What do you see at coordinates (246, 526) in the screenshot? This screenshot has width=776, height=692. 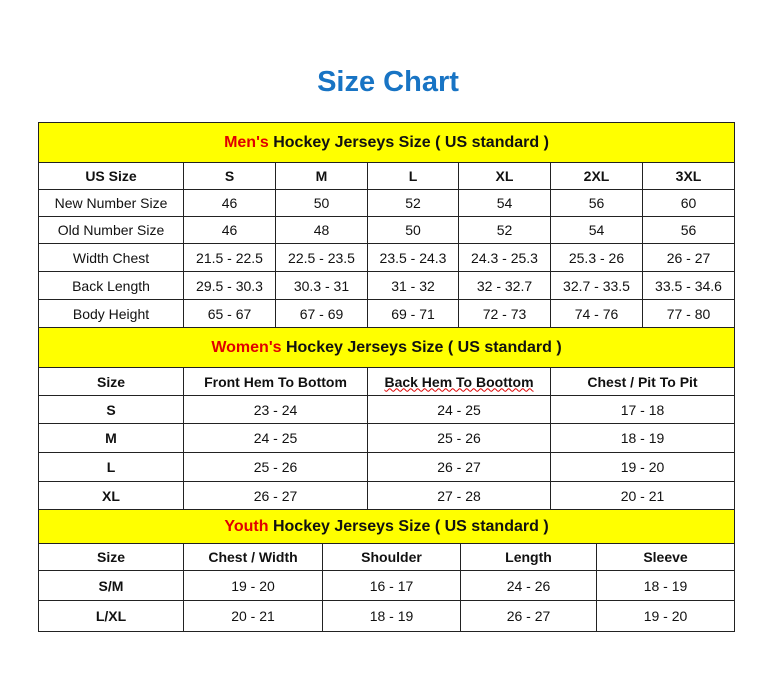 I see `header-accent: Youth` at bounding box center [246, 526].